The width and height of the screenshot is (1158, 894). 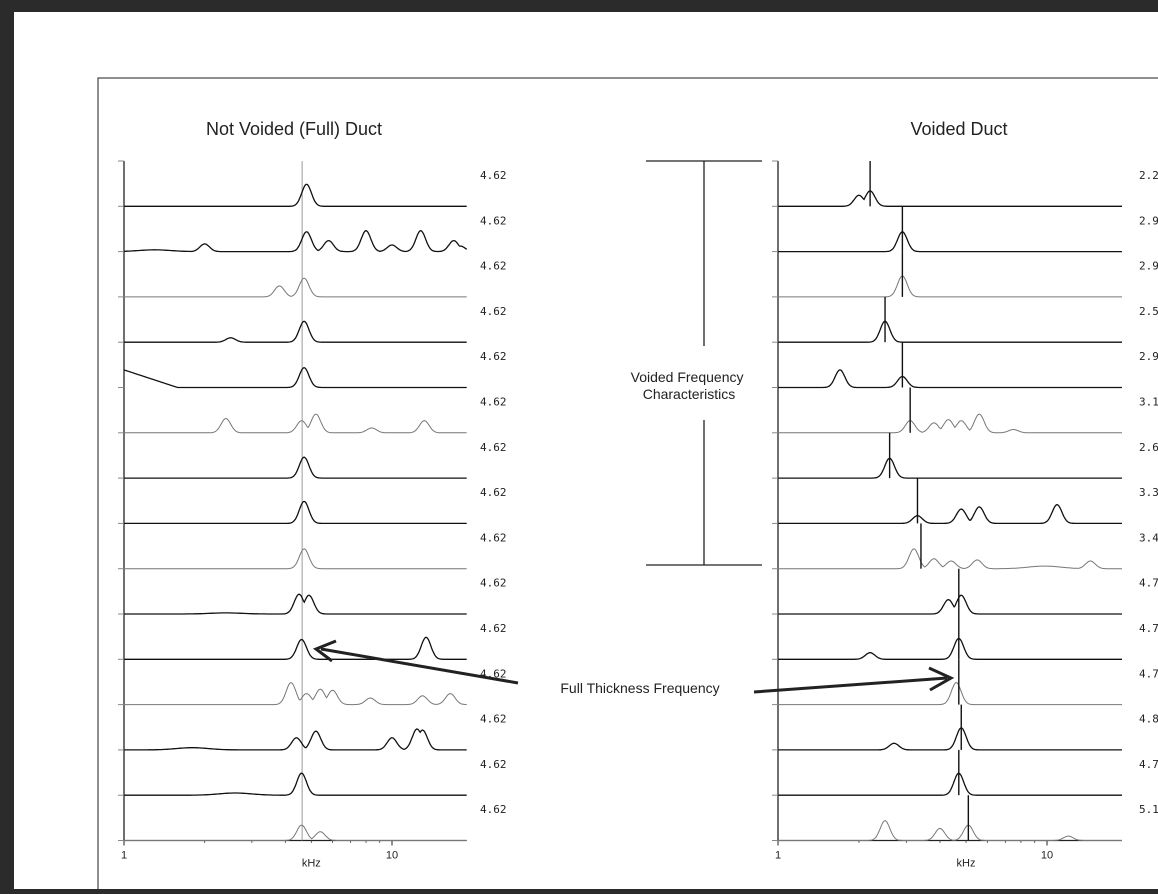 I want to click on left-series-value-label-2: 4.62, so click(x=493, y=266).